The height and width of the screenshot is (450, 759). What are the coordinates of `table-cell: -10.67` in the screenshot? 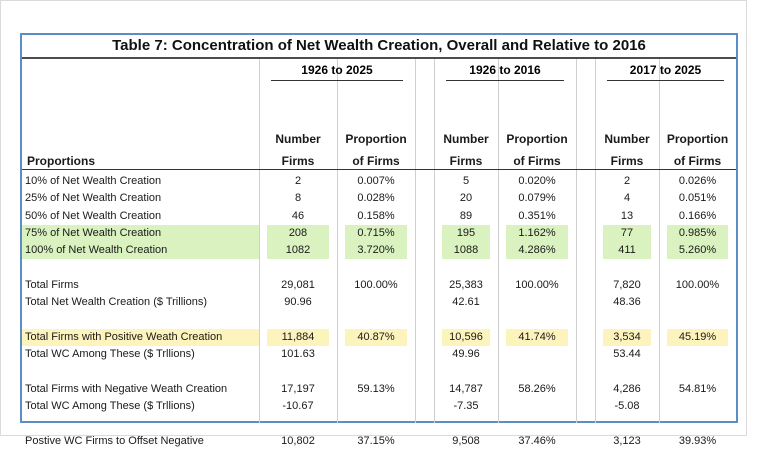 It's located at (298, 405).